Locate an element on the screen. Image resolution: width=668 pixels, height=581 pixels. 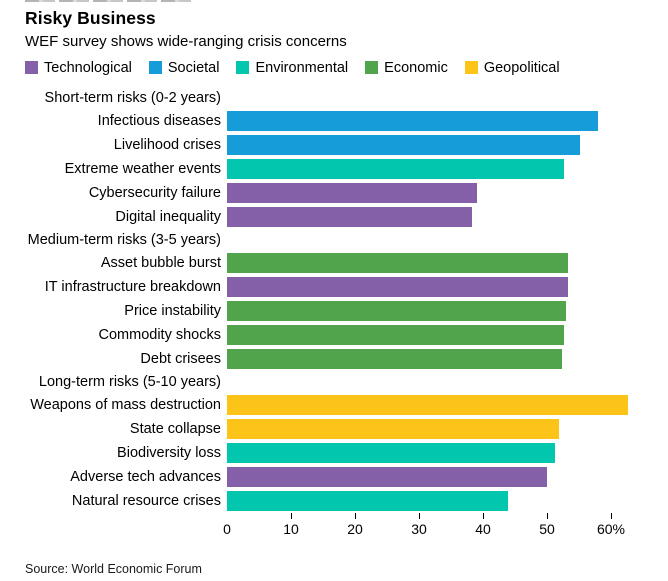
legend-label: Societal is located at coordinates (193, 67).